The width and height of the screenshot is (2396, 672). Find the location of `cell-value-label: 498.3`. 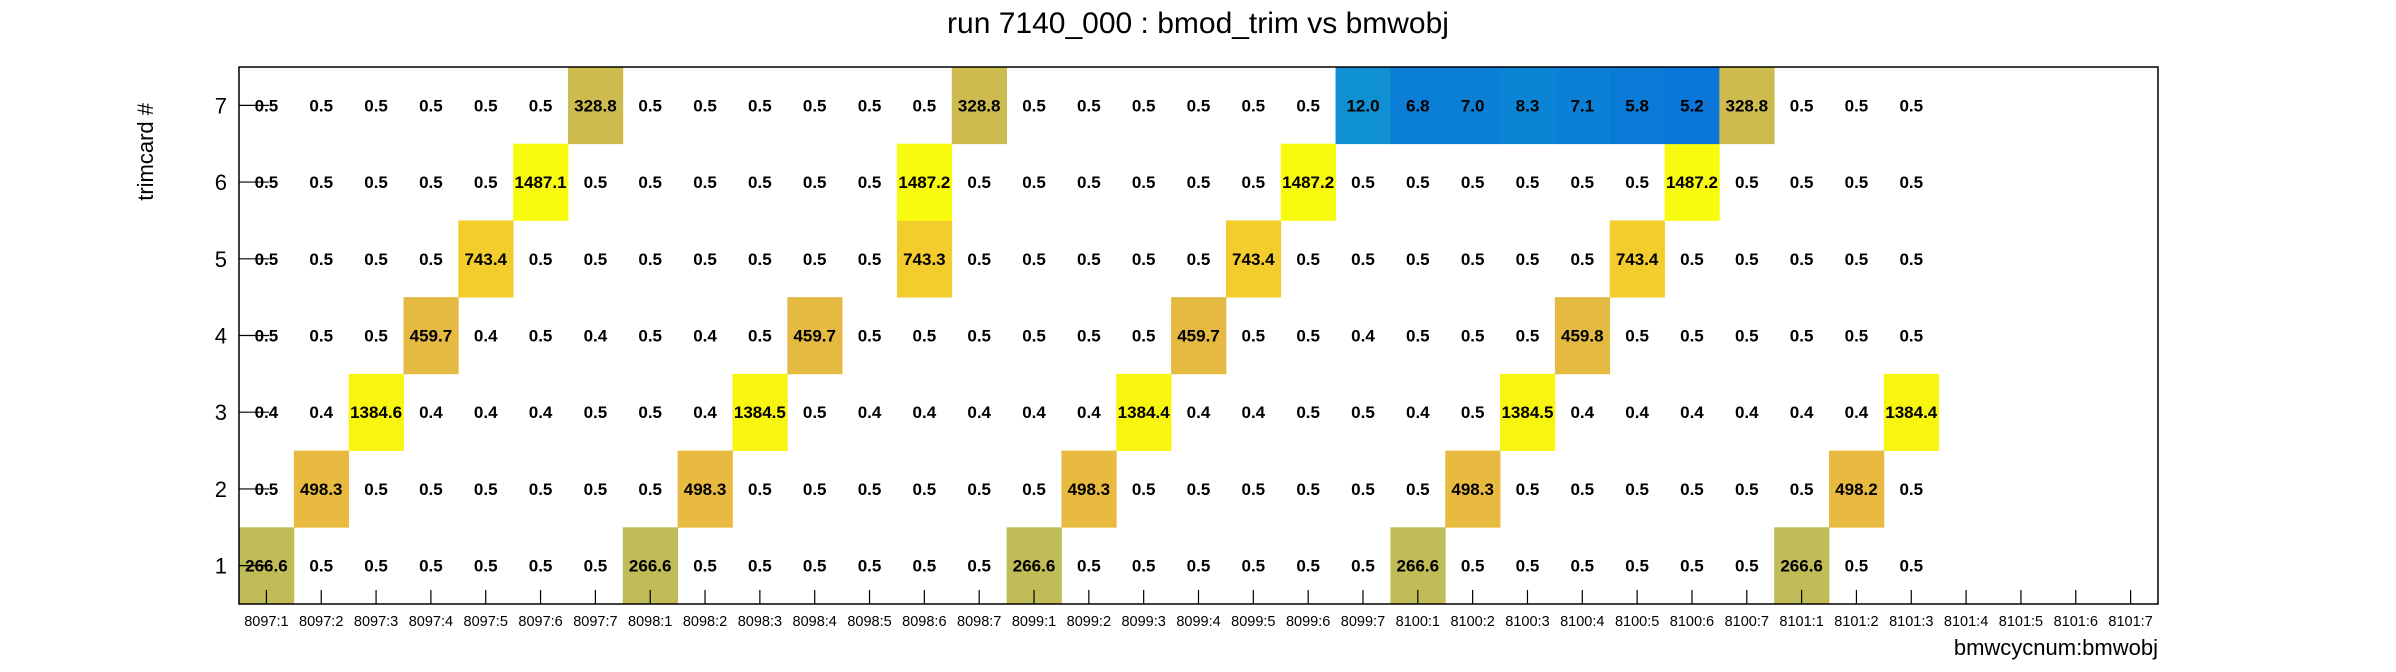

cell-value-label: 498.3 is located at coordinates (1472, 489).